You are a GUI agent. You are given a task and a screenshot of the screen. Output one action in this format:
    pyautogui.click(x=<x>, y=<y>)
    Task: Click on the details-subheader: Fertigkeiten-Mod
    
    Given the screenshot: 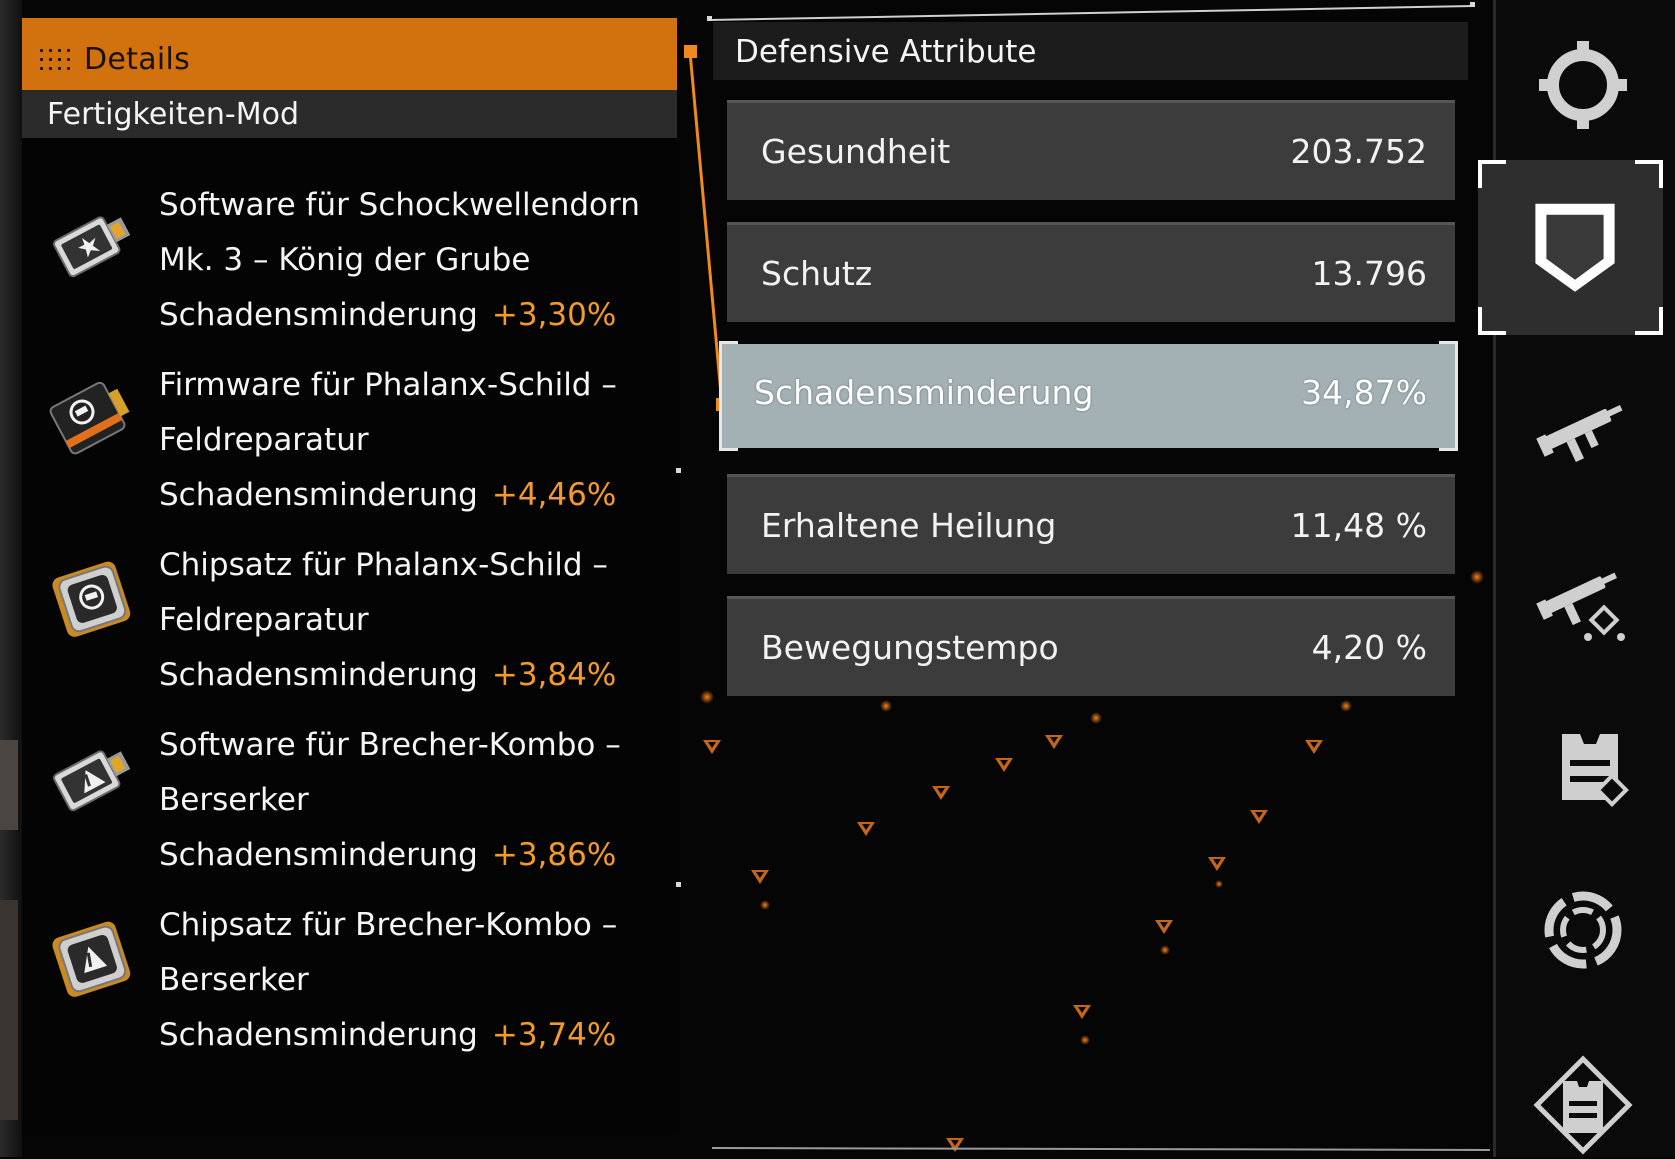 What is the action you would take?
    pyautogui.click(x=349, y=114)
    